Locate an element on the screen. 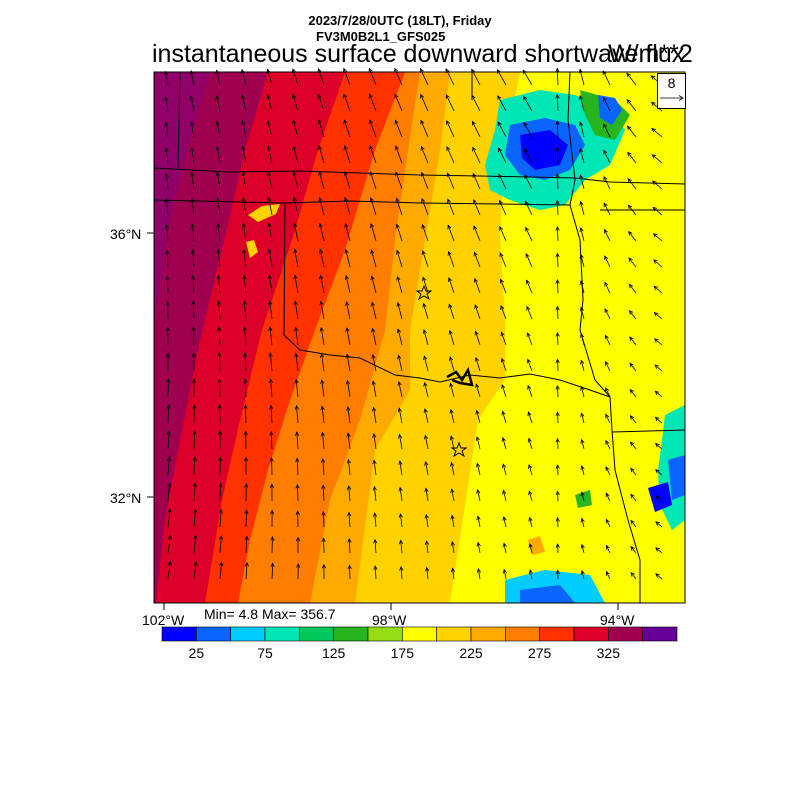  reference-vector-label: 8 is located at coordinates (671, 83).